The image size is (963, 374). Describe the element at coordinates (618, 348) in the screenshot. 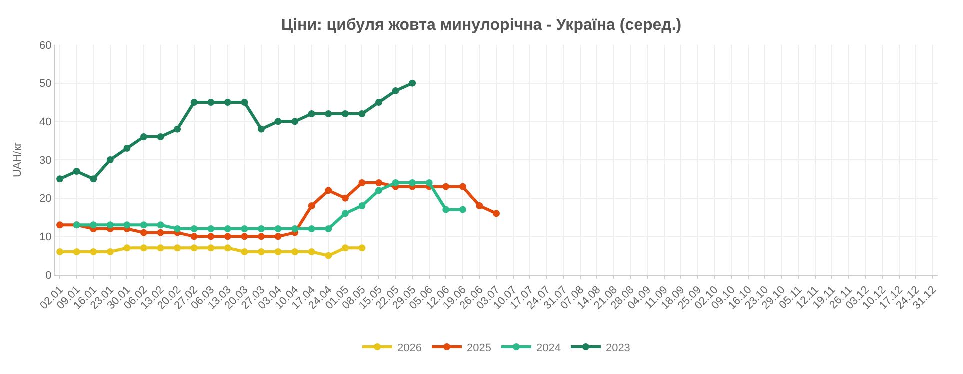

I see `legend-label: 2023` at that location.